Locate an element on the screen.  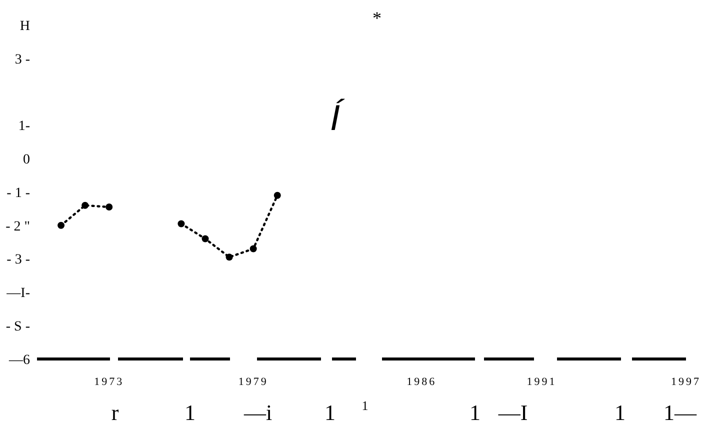
y-tick-label: 1- is located at coordinates (24, 126).